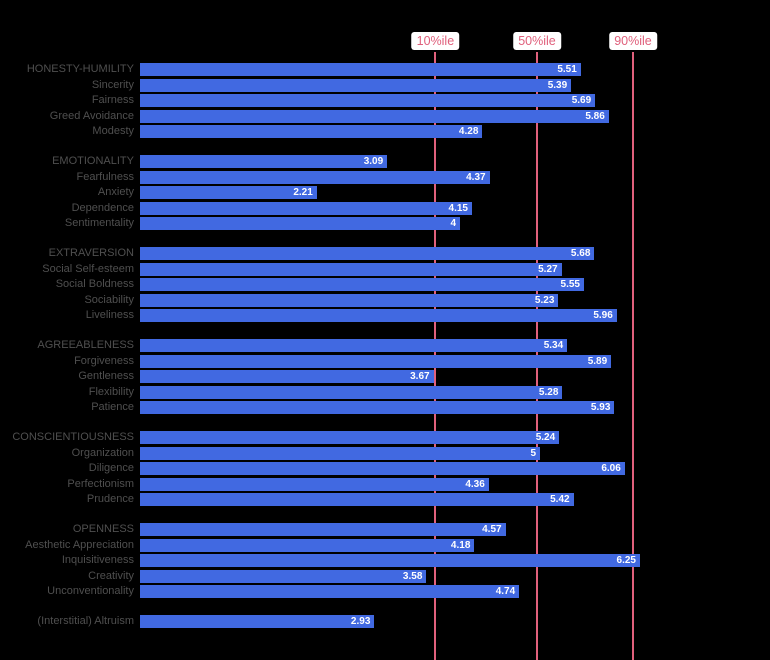 Image resolution: width=770 pixels, height=660 pixels. What do you see at coordinates (455, 453) in the screenshot?
I see `bar-track: 5` at bounding box center [455, 453].